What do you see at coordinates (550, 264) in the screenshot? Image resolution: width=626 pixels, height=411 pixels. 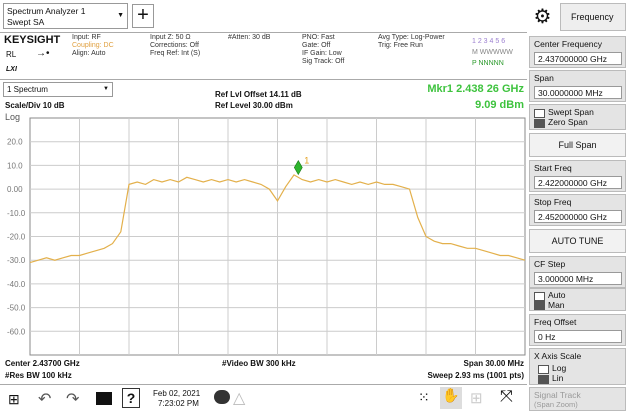 I see `tile-label: CF Step` at bounding box center [550, 264].